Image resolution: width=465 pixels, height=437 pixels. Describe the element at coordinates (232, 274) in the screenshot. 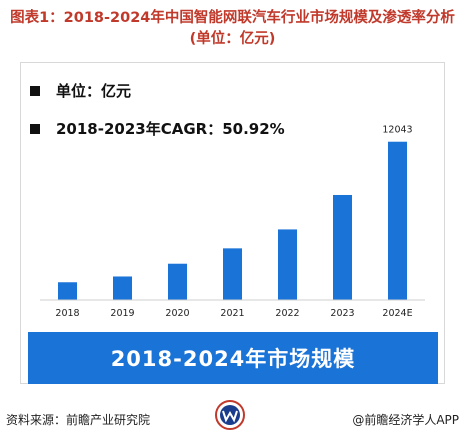

I see `bar-2021` at that location.